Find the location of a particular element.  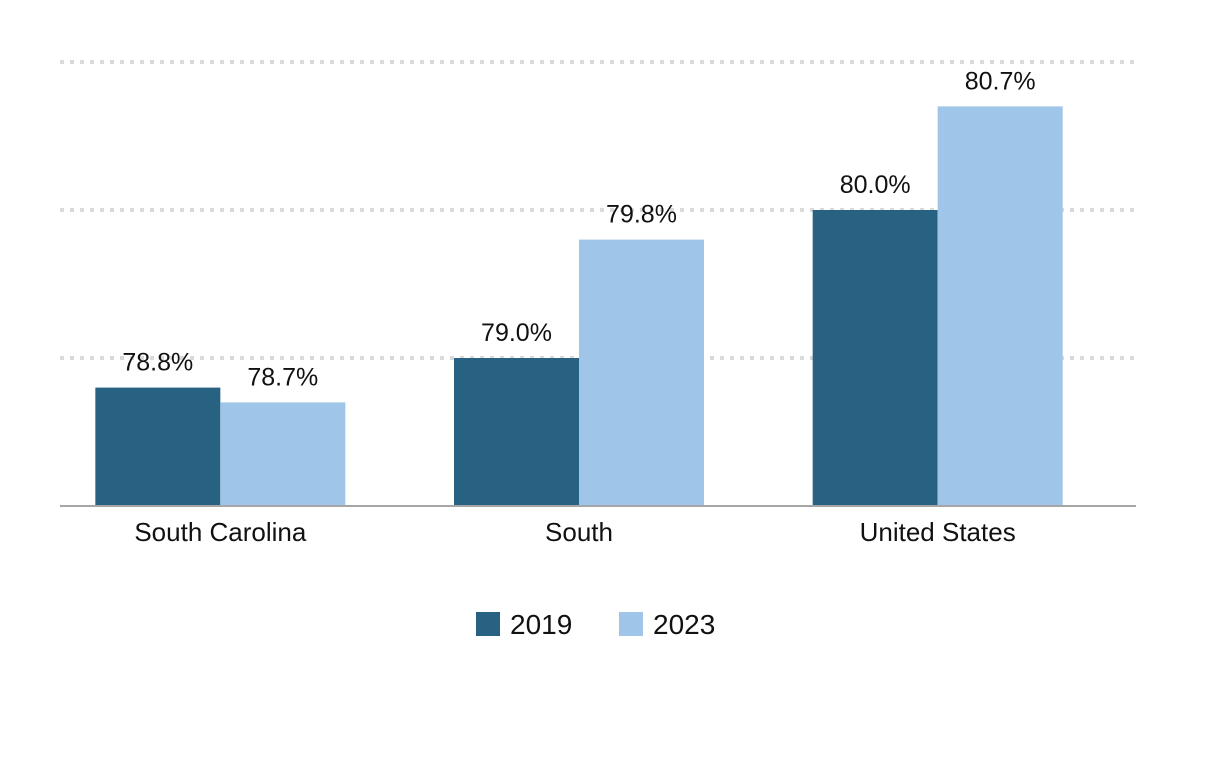

bar-south-2023 is located at coordinates (641, 372).